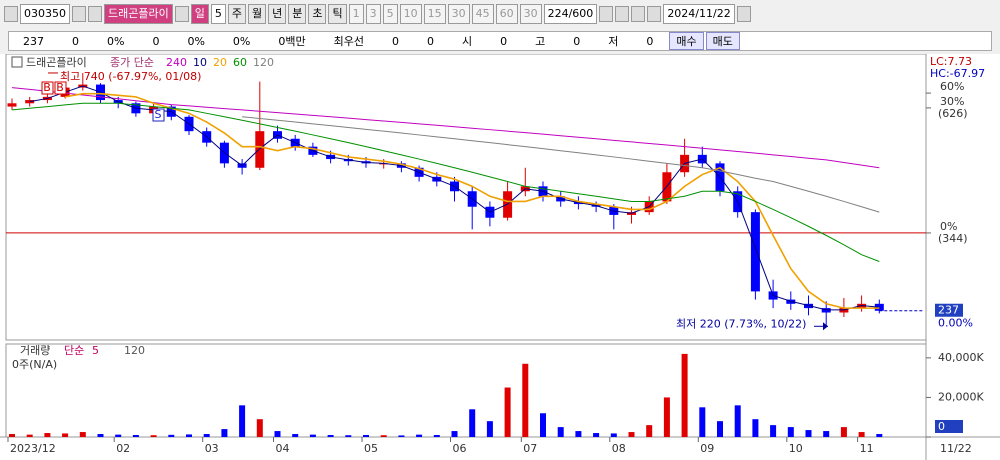  I want to click on interval-select: 30, so click(530, 14).